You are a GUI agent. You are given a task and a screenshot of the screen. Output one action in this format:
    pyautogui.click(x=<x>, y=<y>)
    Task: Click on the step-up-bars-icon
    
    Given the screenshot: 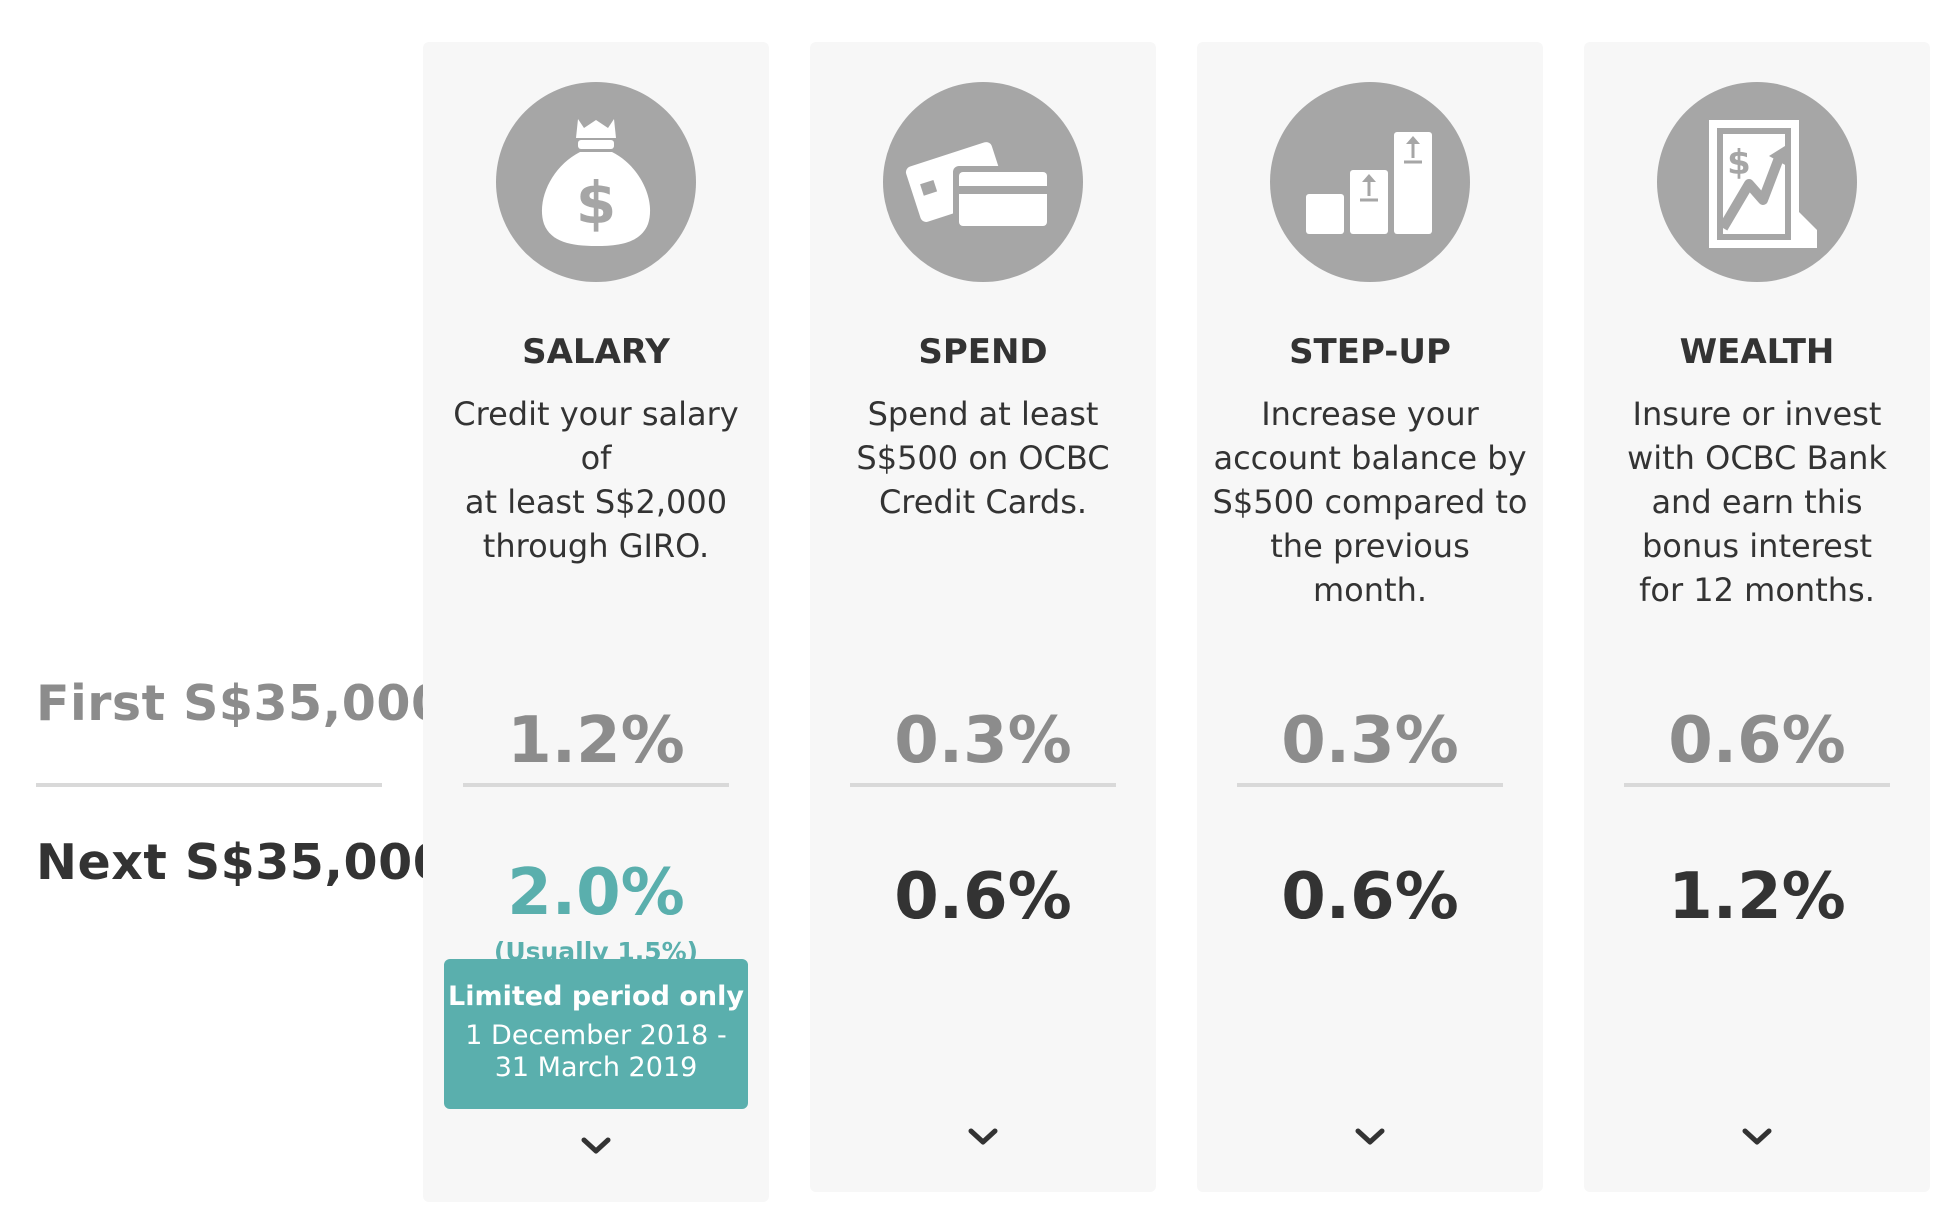 What is the action you would take?
    pyautogui.click(x=1370, y=182)
    